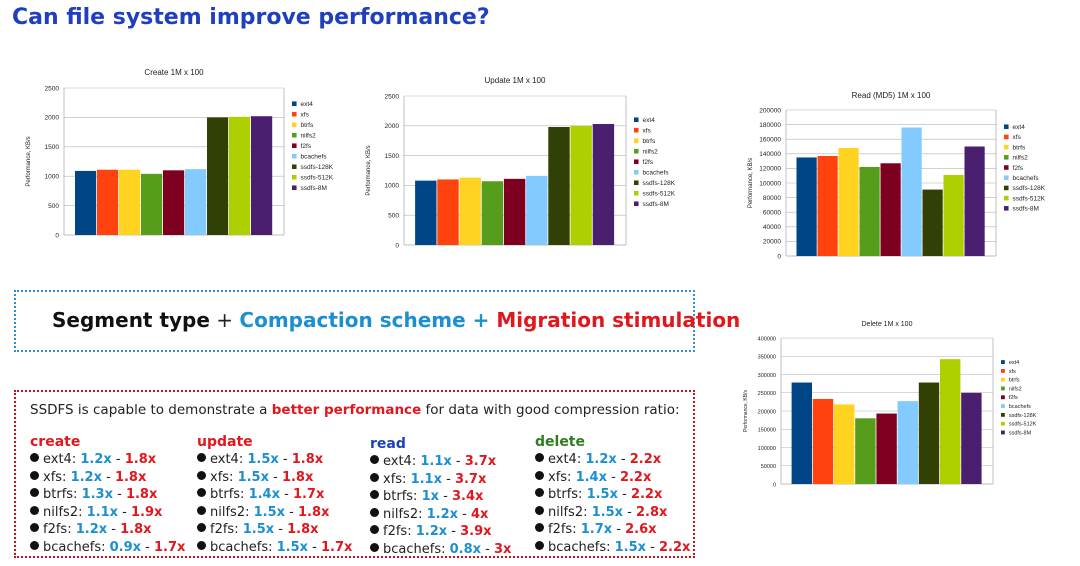 Image resolution: width=1080 pixels, height=566 pixels. What do you see at coordinates (612, 460) in the screenshot?
I see `ratio-row: ext4: 1.2x - 2.2x` at bounding box center [612, 460].